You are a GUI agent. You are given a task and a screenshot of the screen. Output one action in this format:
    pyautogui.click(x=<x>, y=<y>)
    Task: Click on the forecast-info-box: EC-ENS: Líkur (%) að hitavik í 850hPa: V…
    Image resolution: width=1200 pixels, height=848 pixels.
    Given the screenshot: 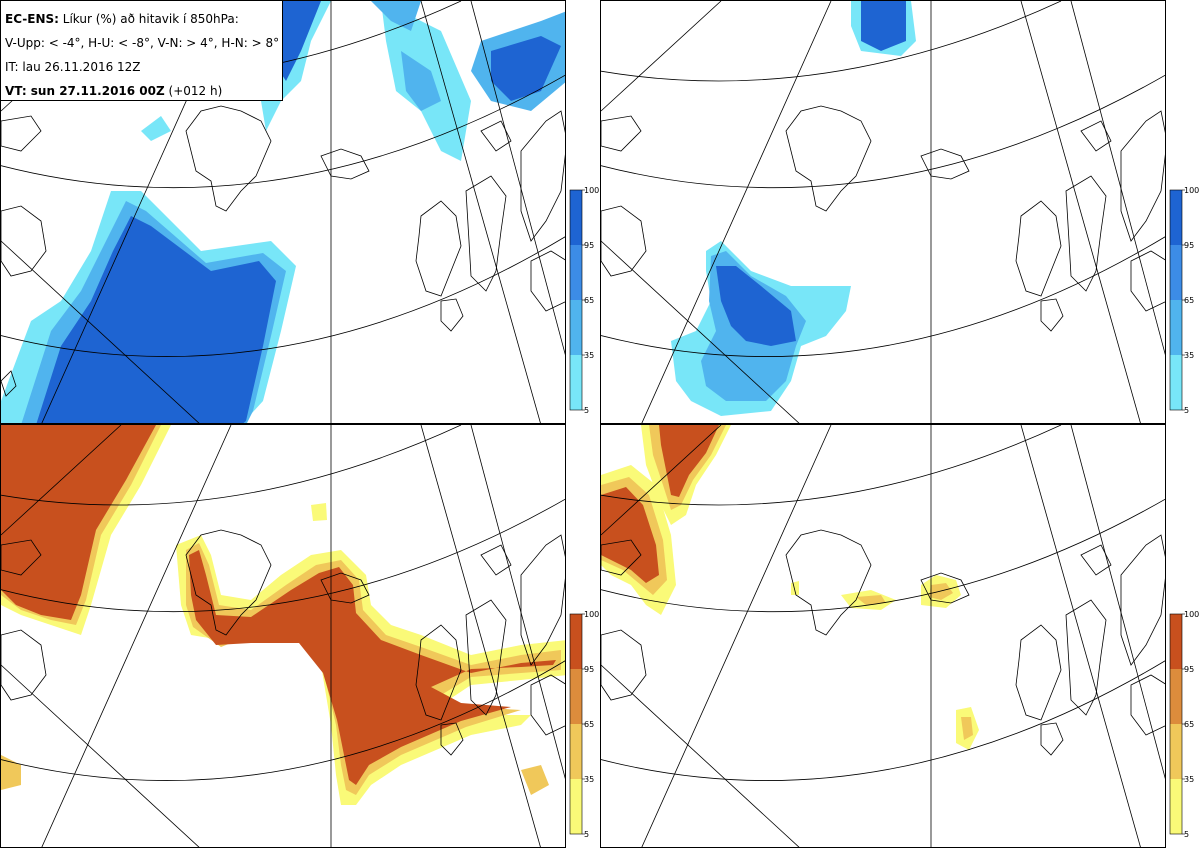 What is the action you would take?
    pyautogui.click(x=142, y=51)
    